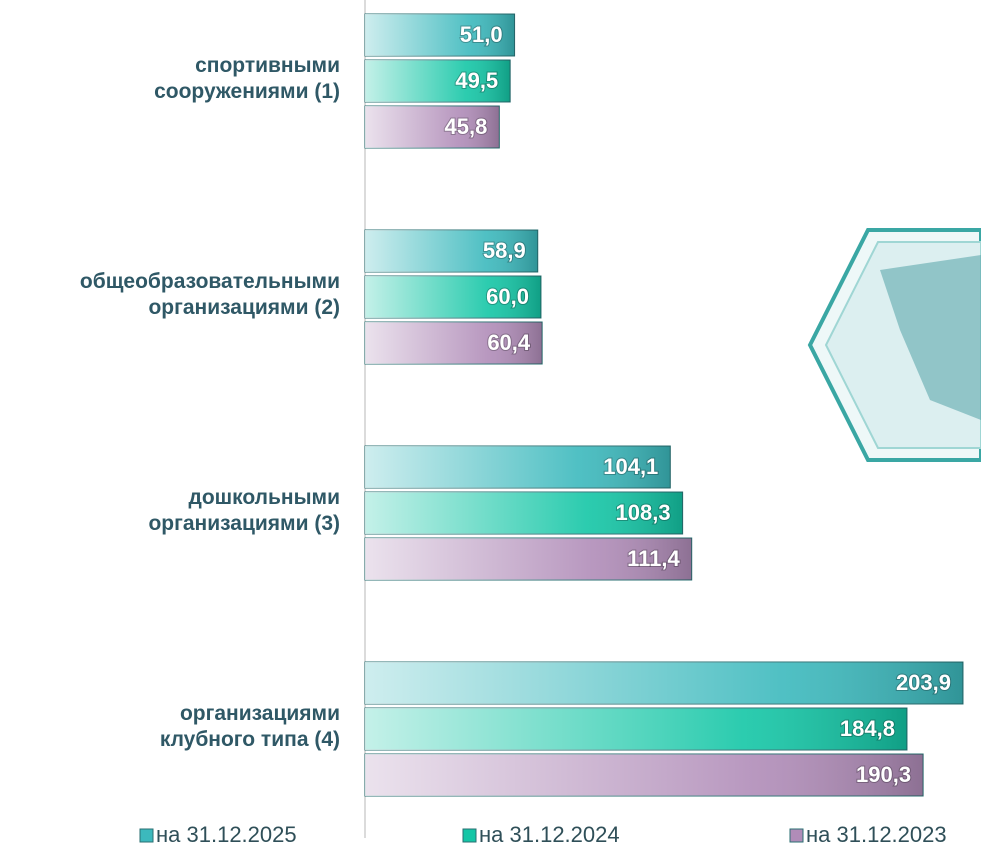 This screenshot has height=849, width=981. What do you see at coordinates (883, 774) in the screenshot?
I see `value-label: 190,3` at bounding box center [883, 774].